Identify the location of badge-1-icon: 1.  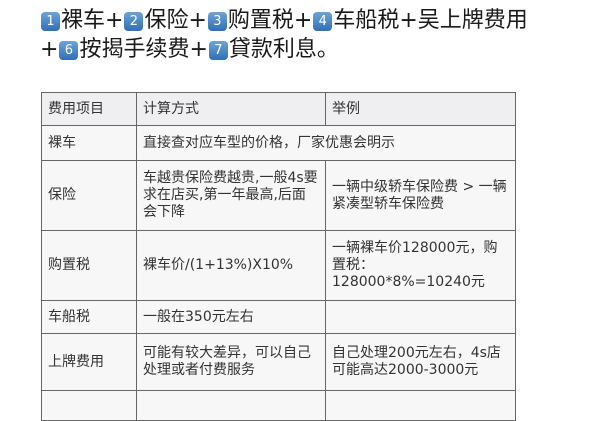
(50, 21).